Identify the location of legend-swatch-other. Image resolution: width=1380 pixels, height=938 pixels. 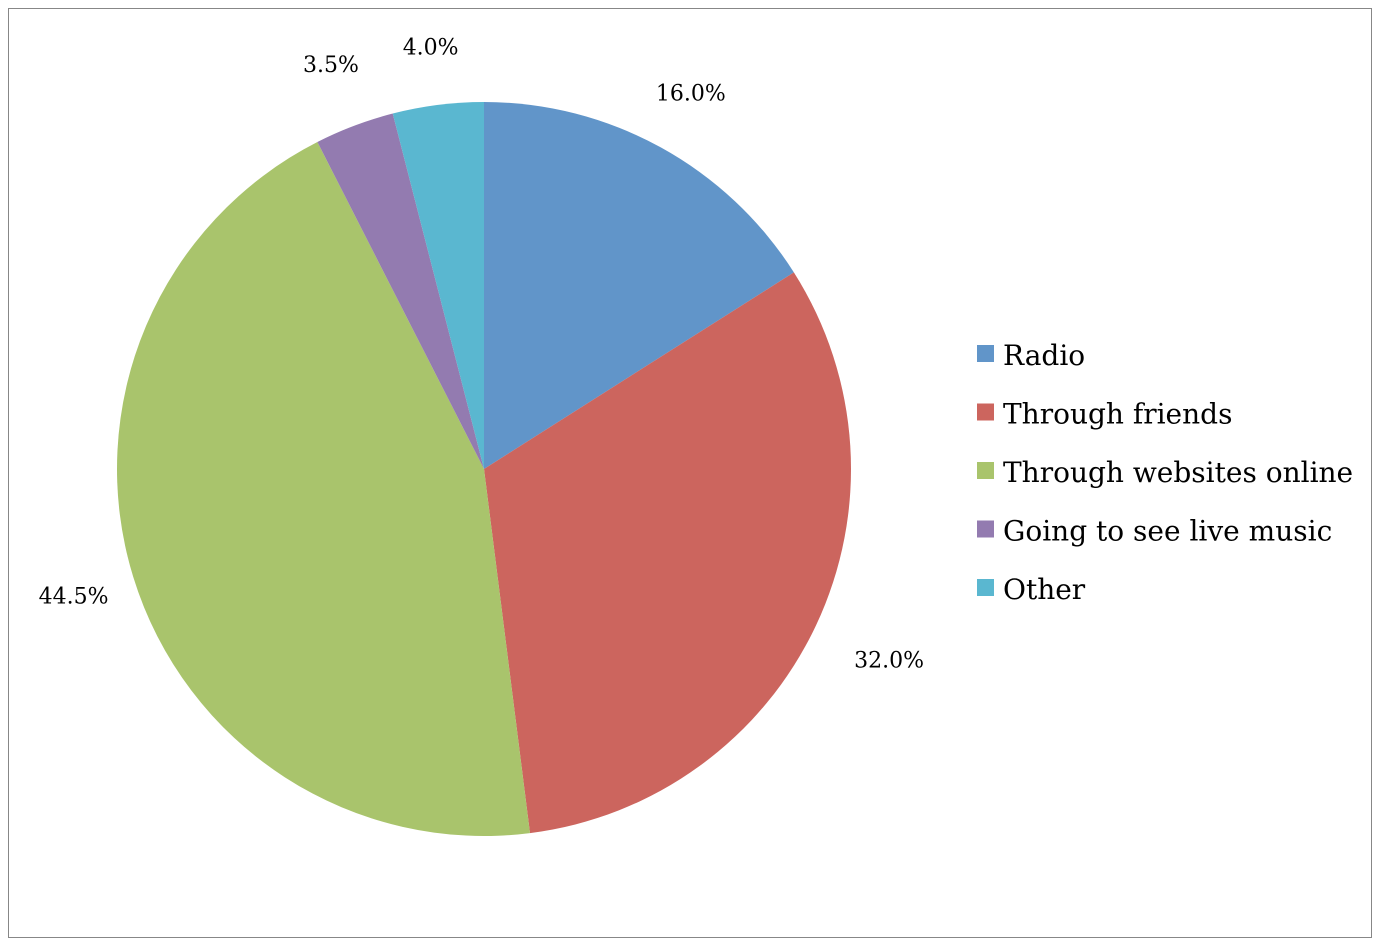
(985, 587).